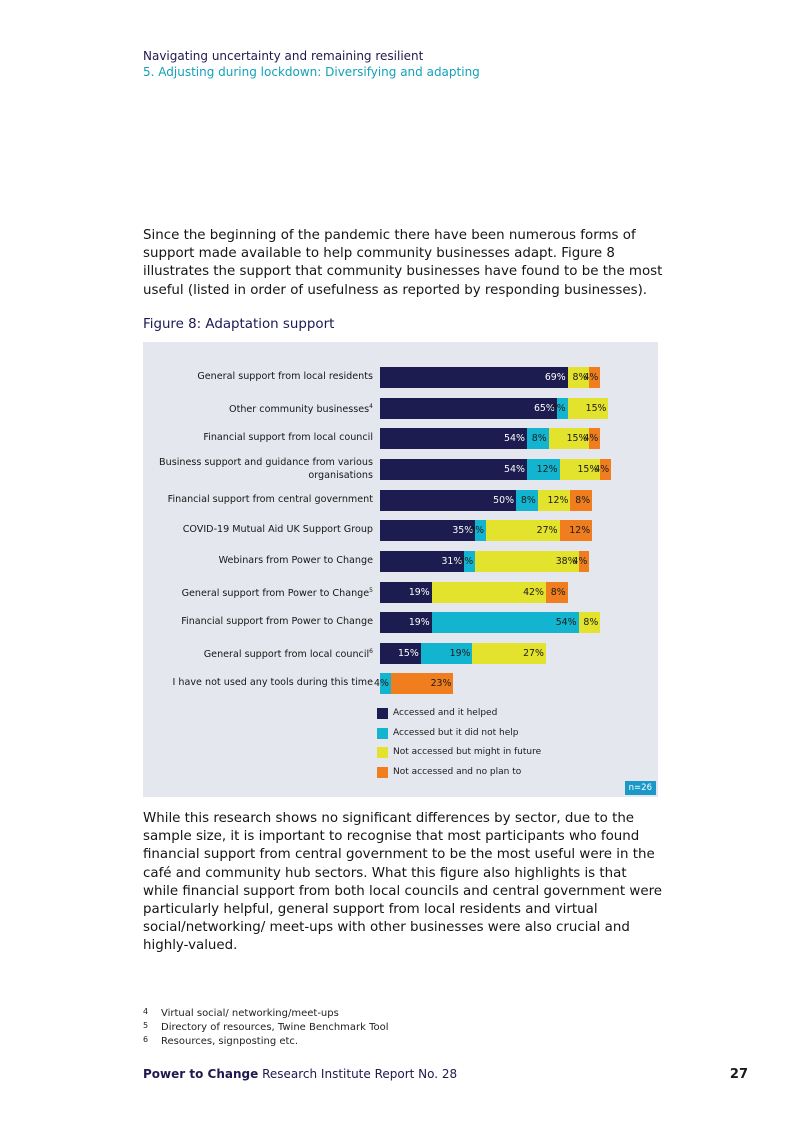  What do you see at coordinates (146, 1025) in the screenshot?
I see `footnote-number: 5` at bounding box center [146, 1025].